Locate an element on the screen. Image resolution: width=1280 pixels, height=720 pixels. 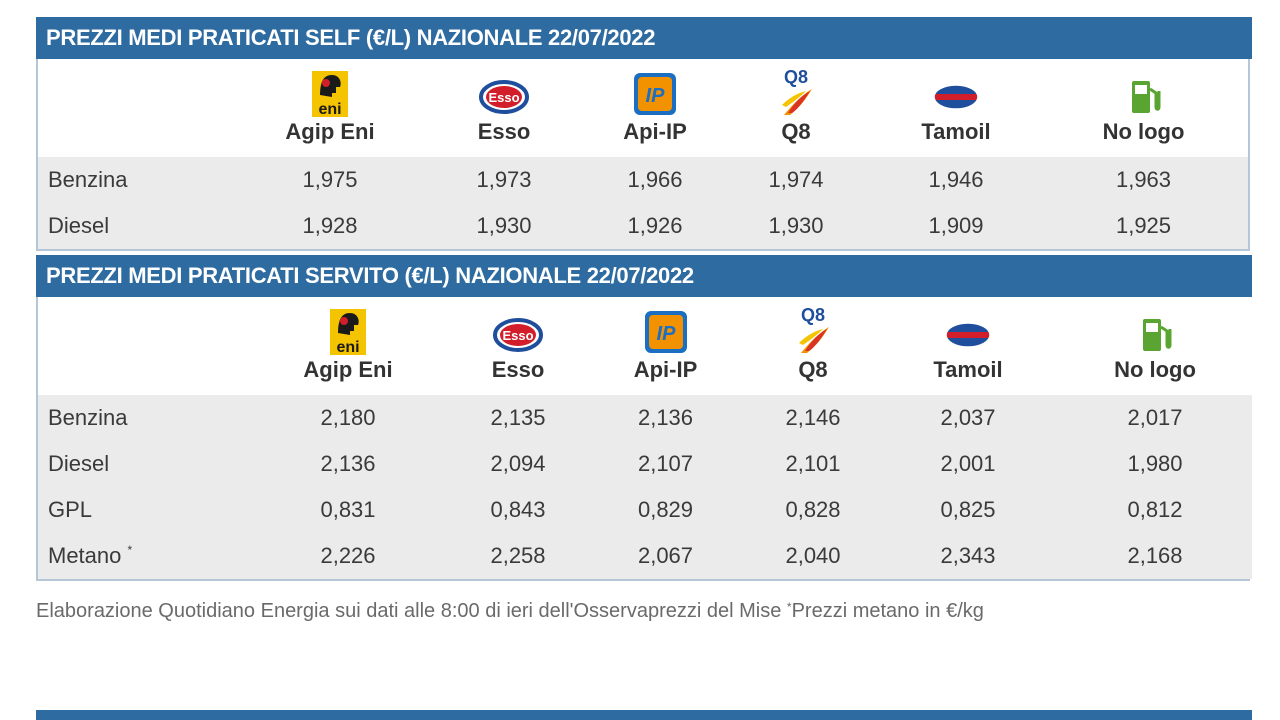
price-cell: 0,831 is located at coordinates (348, 510).